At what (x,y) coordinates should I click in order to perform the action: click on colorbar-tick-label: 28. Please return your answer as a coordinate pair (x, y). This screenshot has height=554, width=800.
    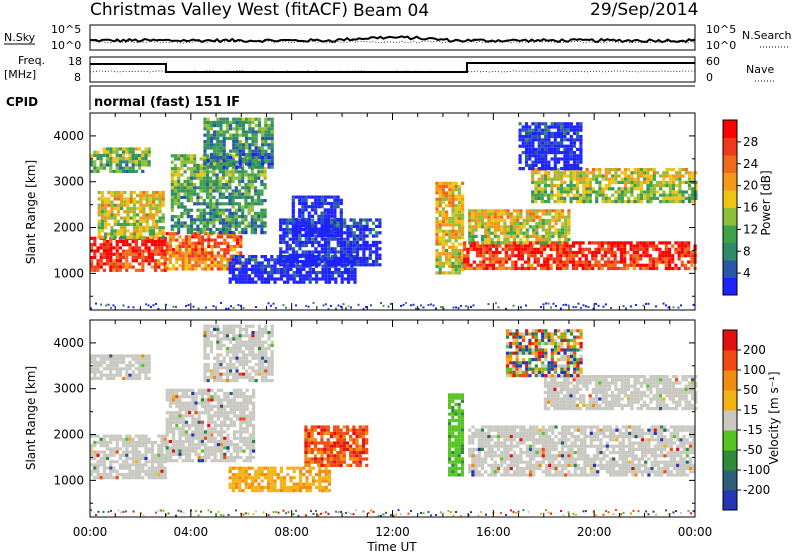
    Looking at the image, I should click on (750, 142).